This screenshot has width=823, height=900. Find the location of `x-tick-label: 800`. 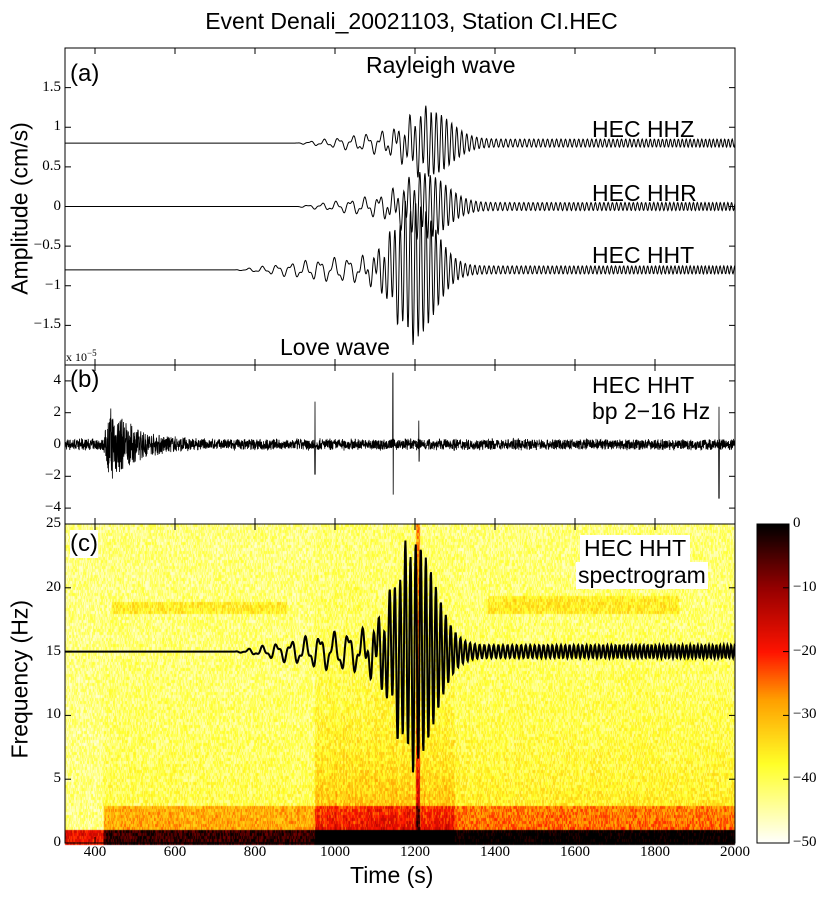

x-tick-label: 800 is located at coordinates (255, 852).